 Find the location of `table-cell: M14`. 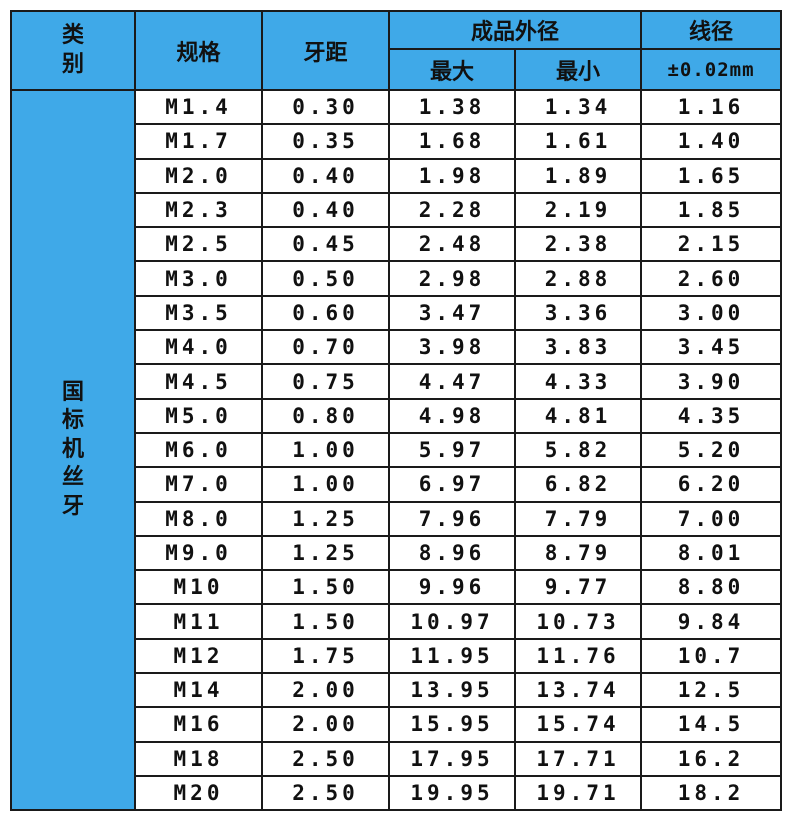

table-cell: M14 is located at coordinates (198, 690).